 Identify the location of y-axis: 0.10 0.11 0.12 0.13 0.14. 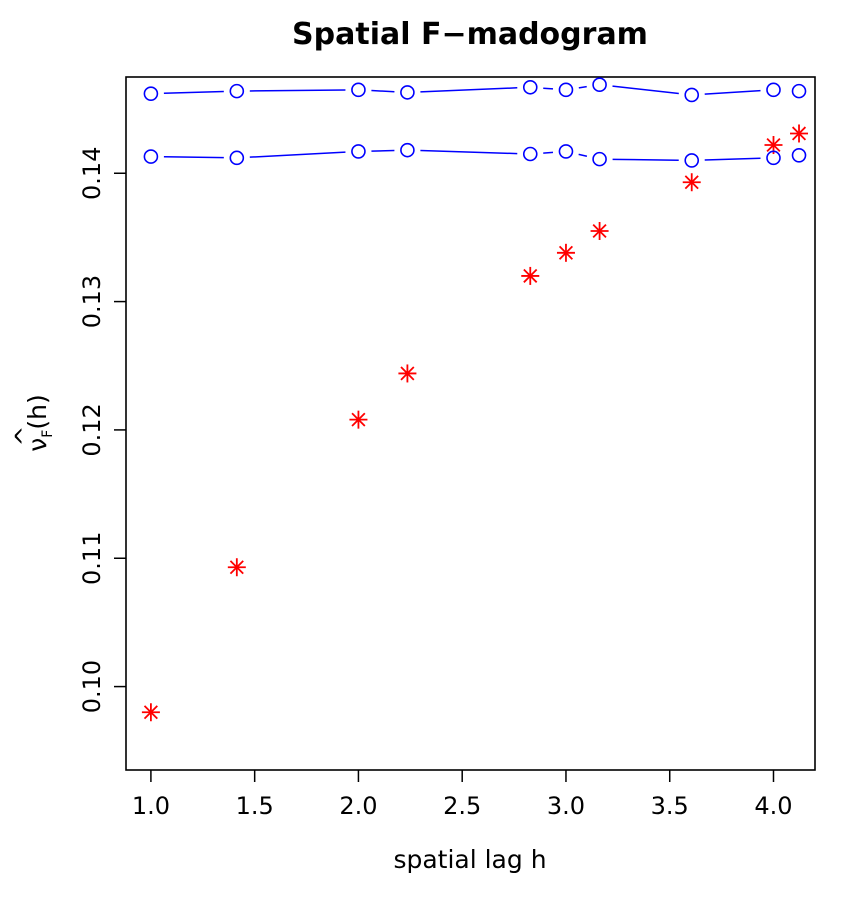
(102, 430).